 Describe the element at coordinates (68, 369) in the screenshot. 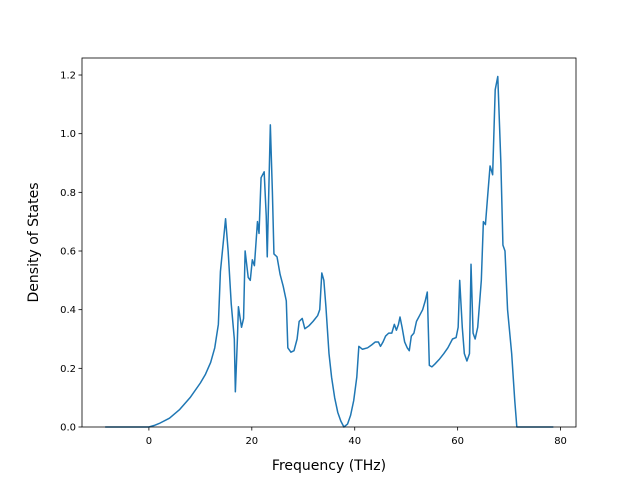

I see `y-tick-label: 0.2` at that location.